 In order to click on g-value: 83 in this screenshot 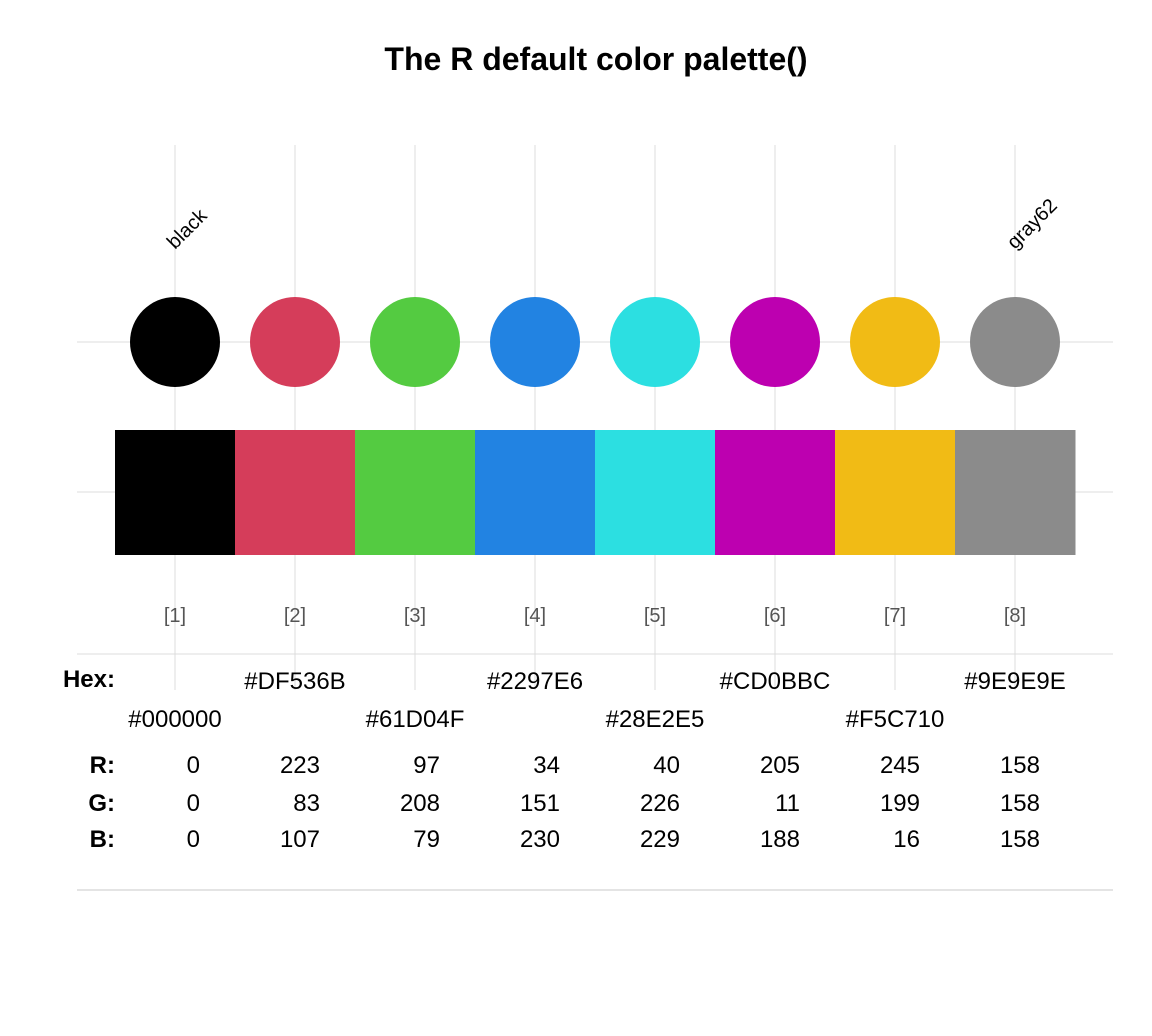, I will do `click(306, 803)`.